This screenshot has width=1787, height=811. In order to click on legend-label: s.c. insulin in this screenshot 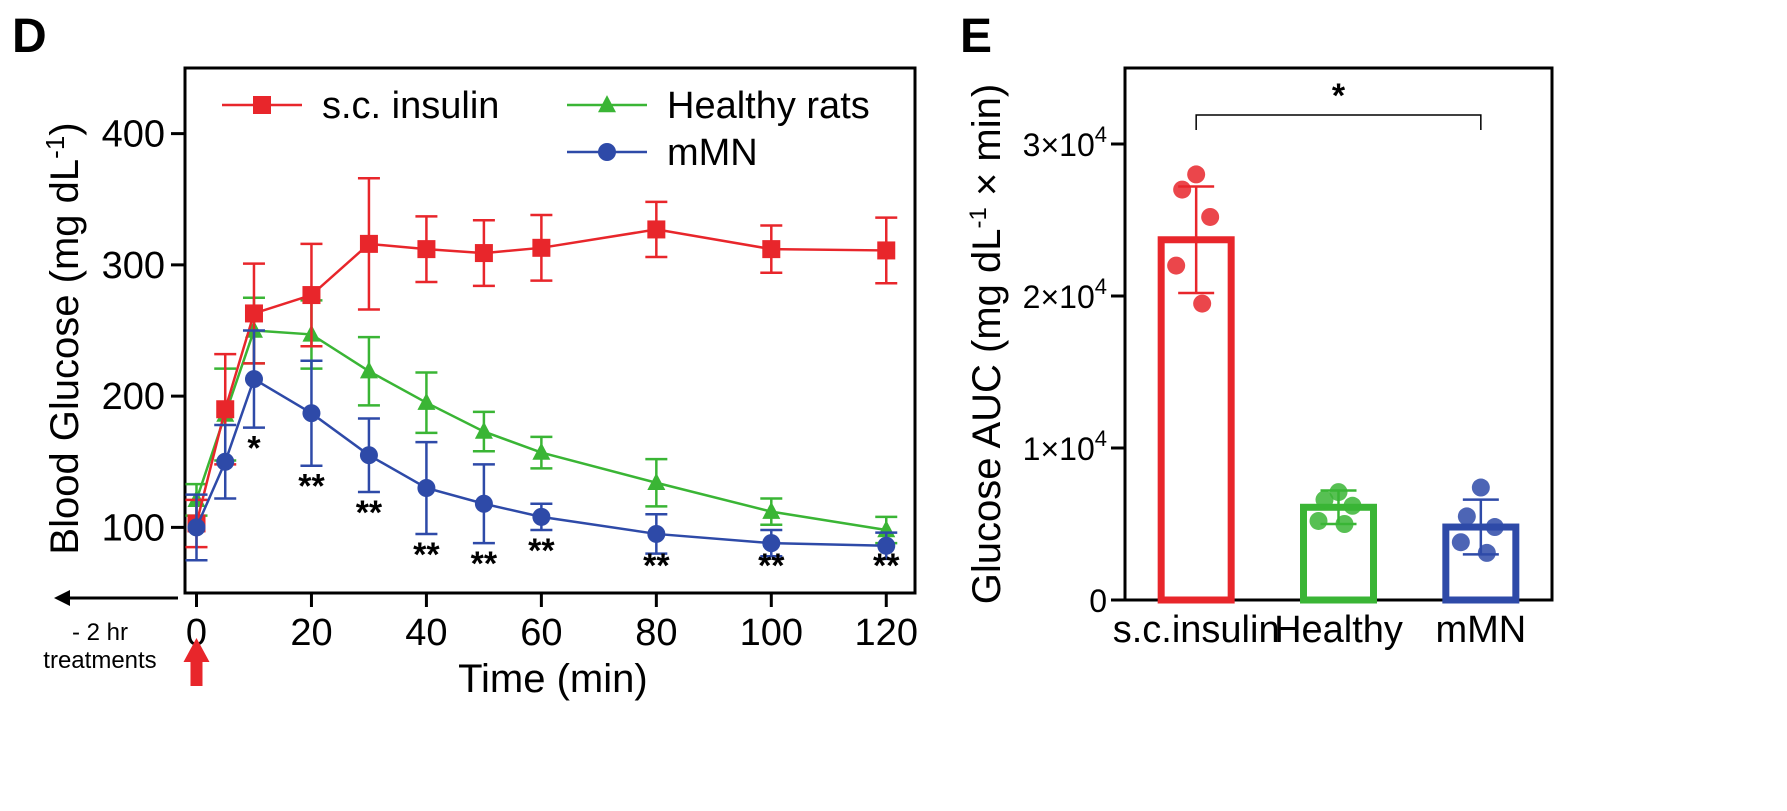, I will do `click(410, 106)`.